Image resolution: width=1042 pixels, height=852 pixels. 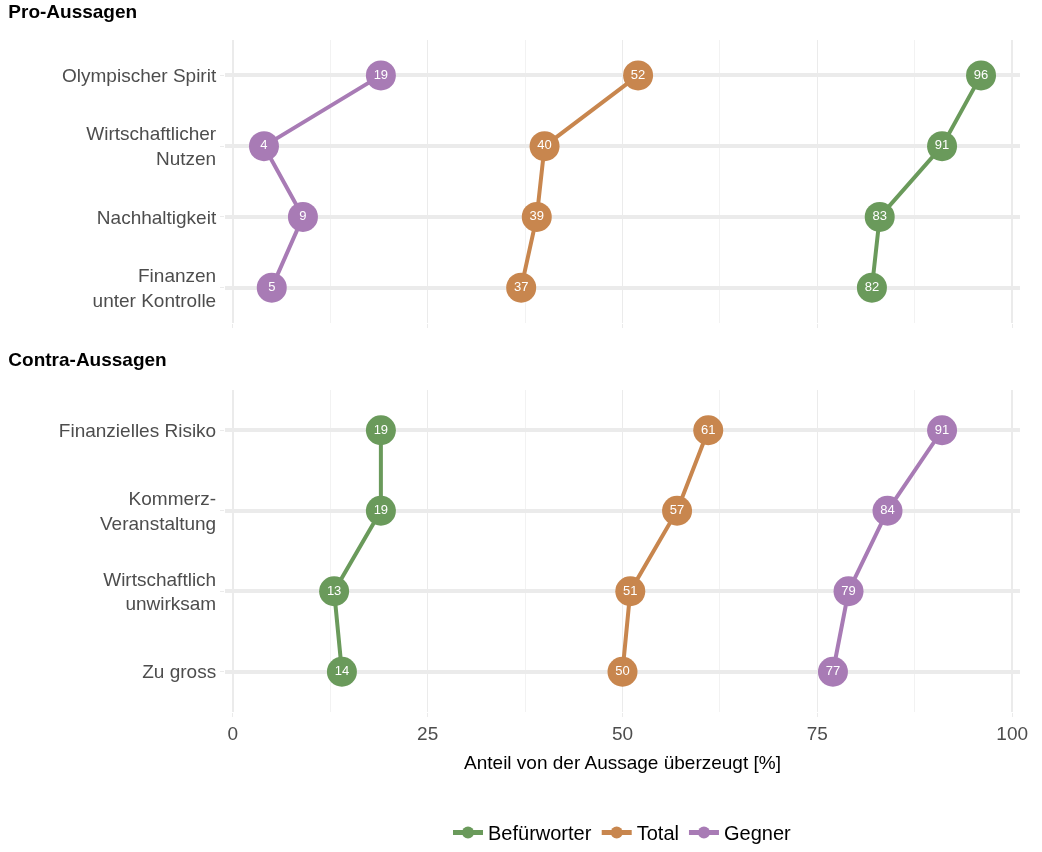 What do you see at coordinates (757, 833) in the screenshot?
I see `legend-label: Gegner` at bounding box center [757, 833].